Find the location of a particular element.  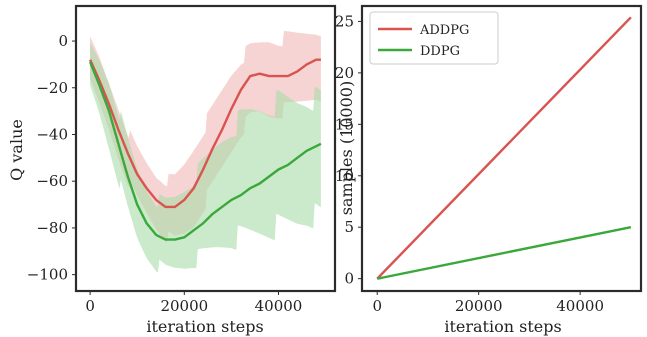

y-tick-label: −40 is located at coordinates (52, 134).